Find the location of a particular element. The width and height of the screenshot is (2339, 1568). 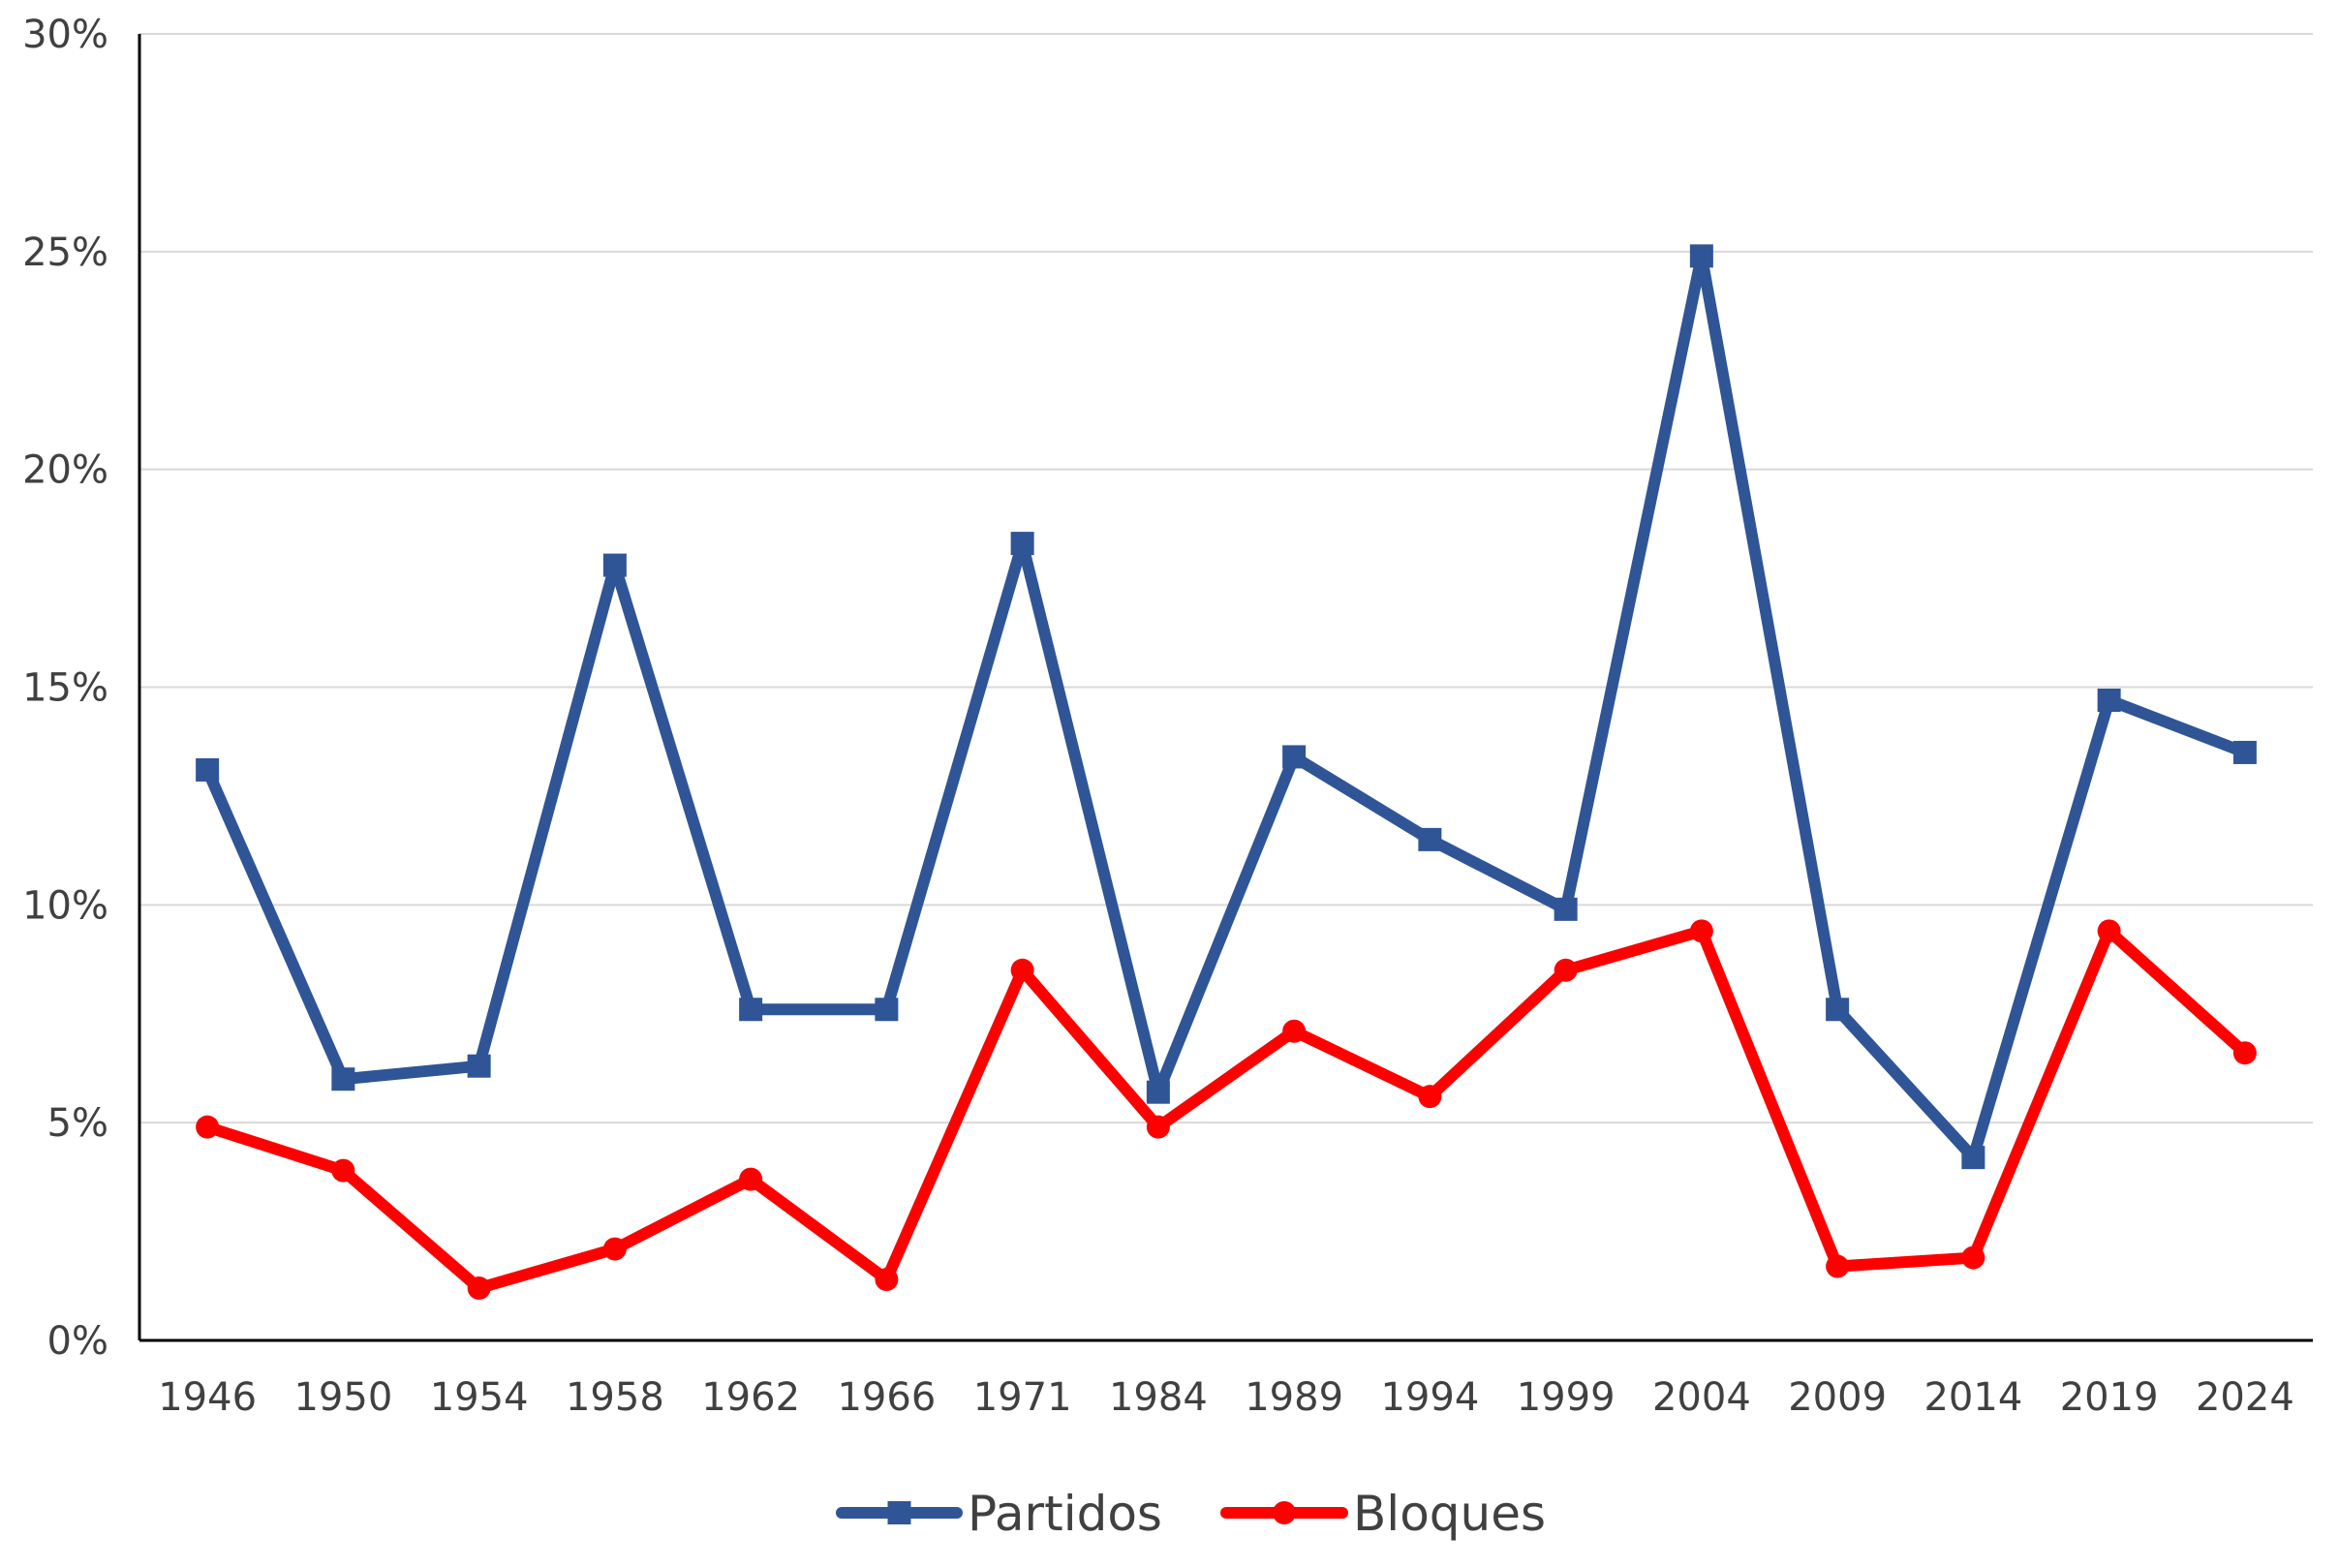

x-tick-label: 1984 is located at coordinates (1158, 1397).